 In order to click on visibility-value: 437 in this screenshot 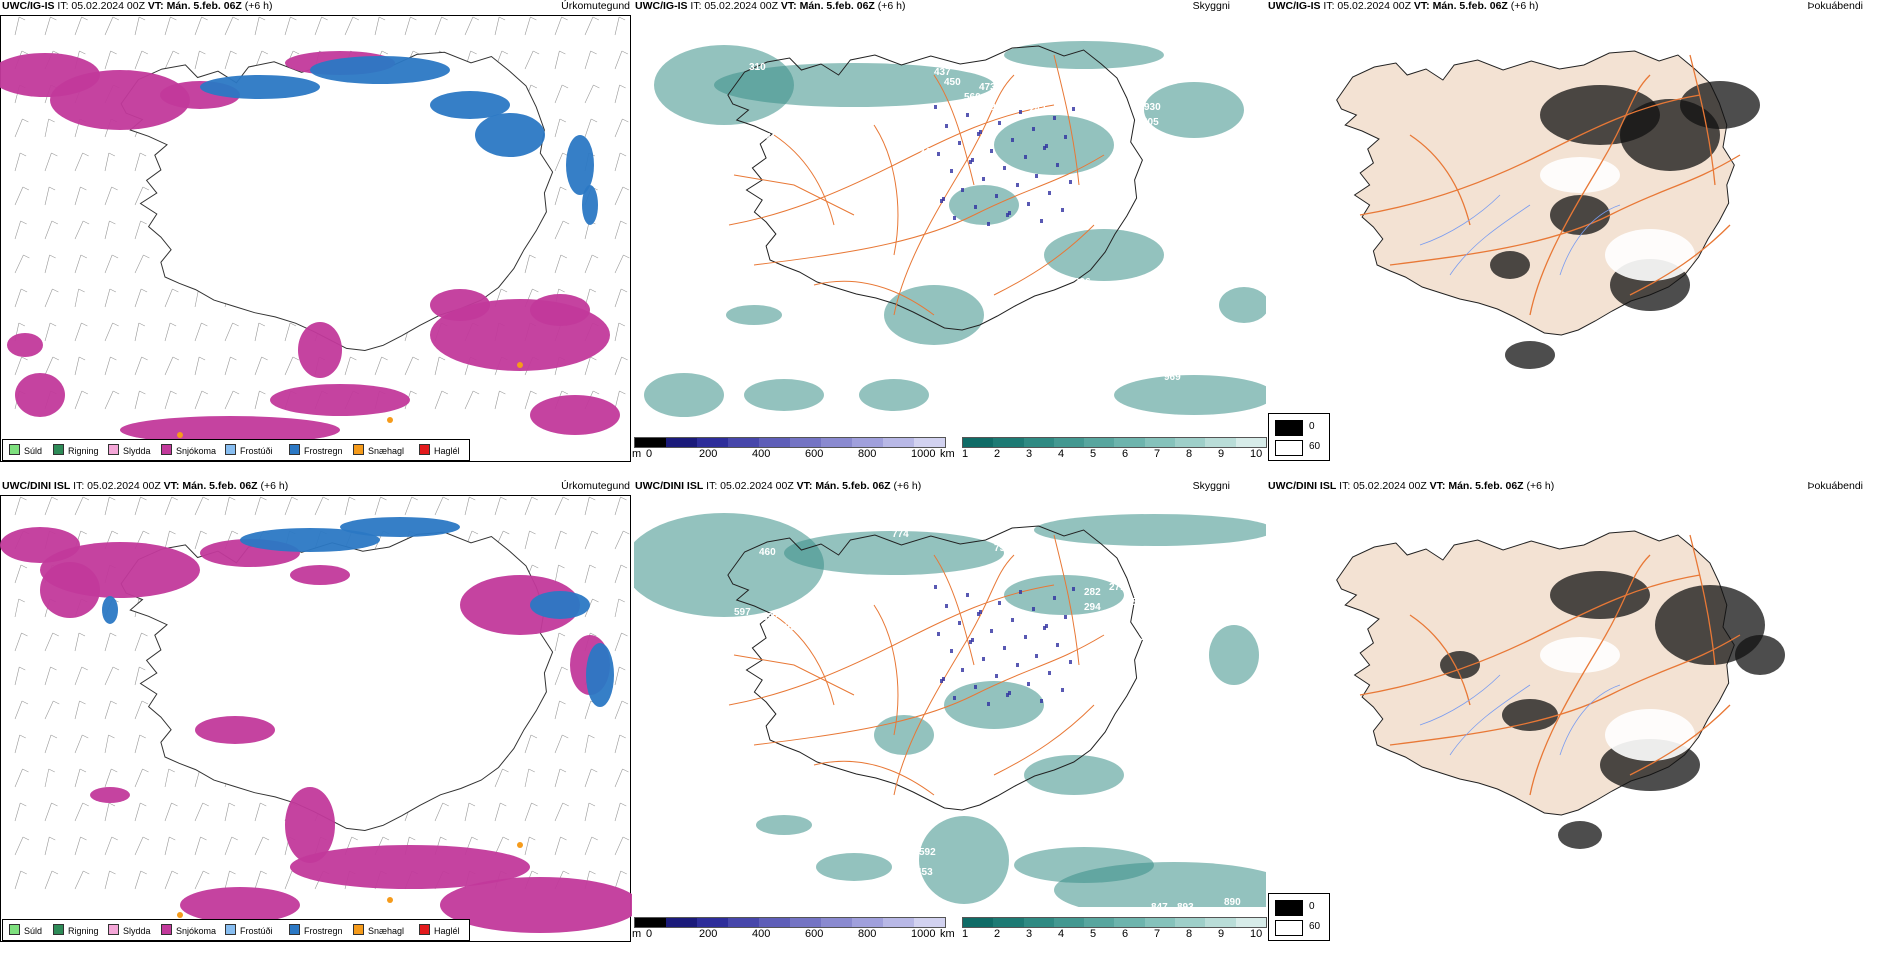, I will do `click(1072, 392)`.